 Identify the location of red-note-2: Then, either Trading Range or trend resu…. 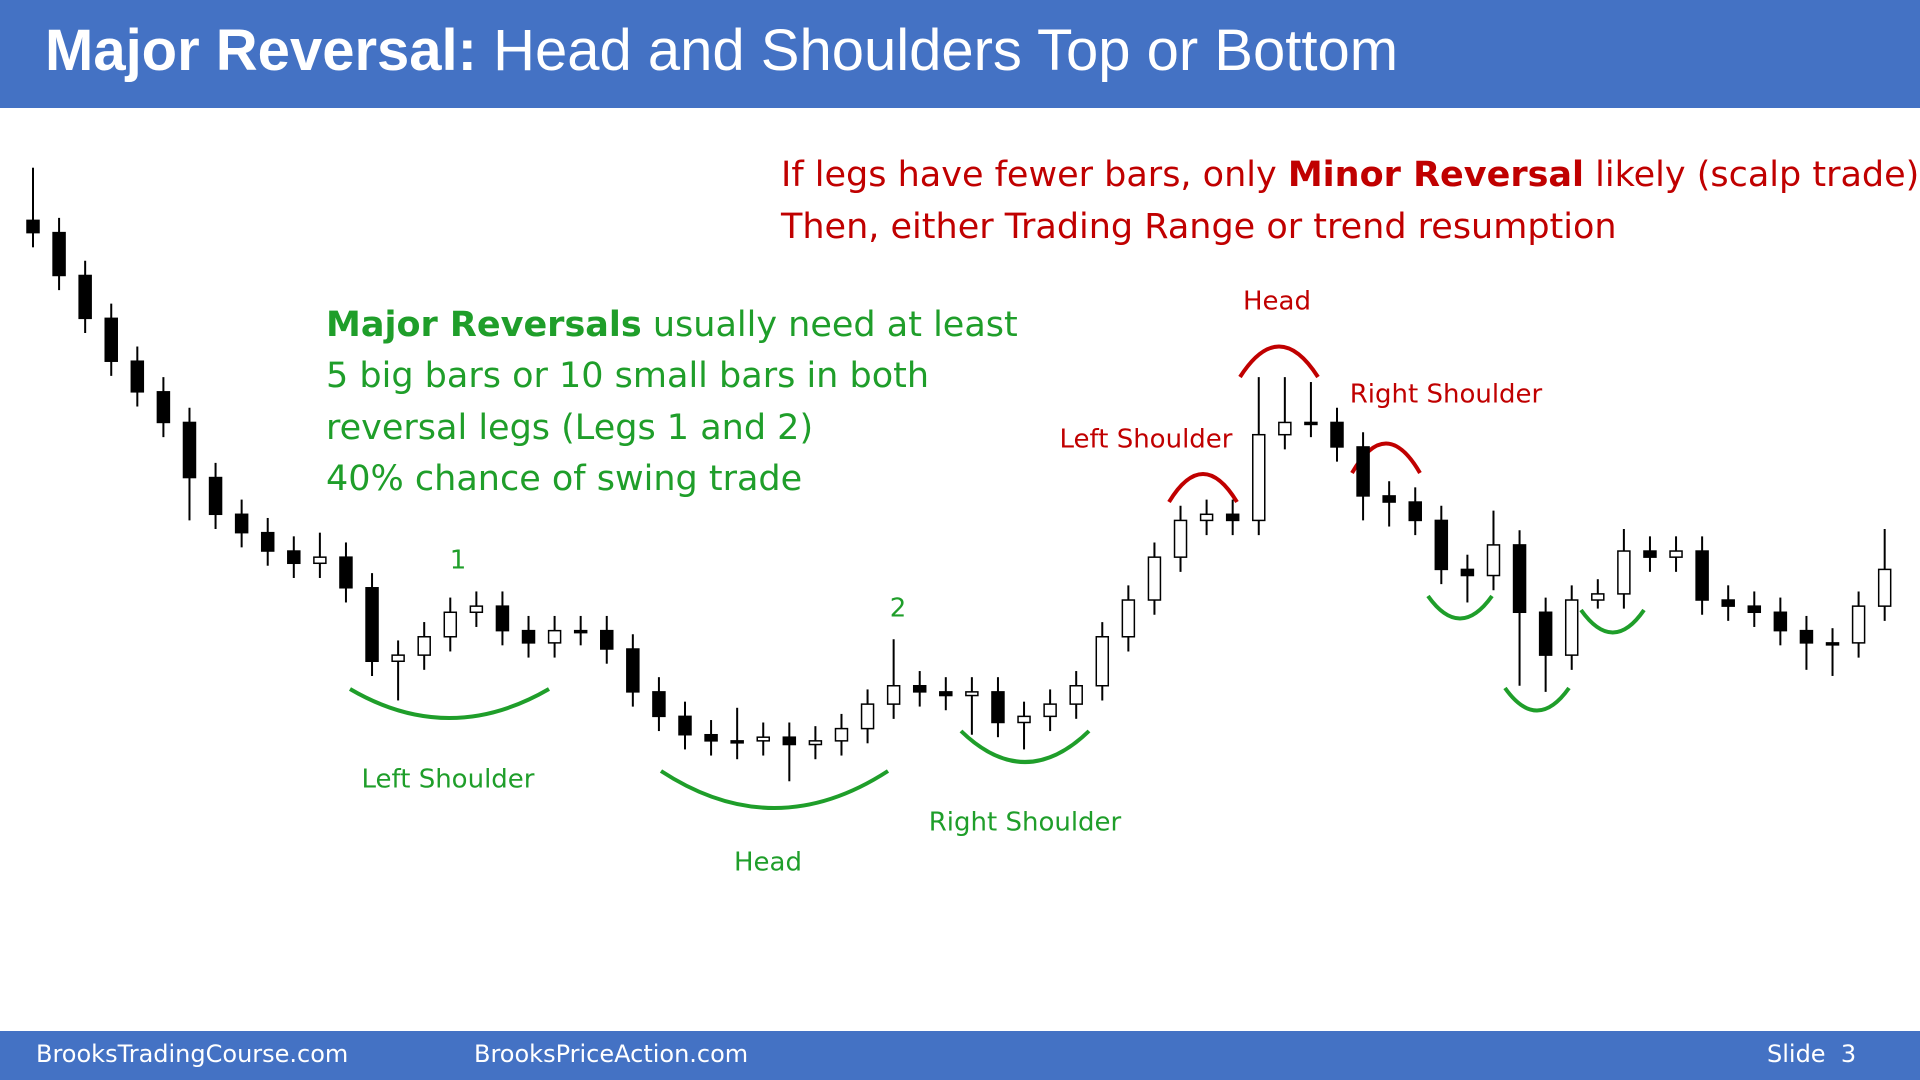
(1198, 227).